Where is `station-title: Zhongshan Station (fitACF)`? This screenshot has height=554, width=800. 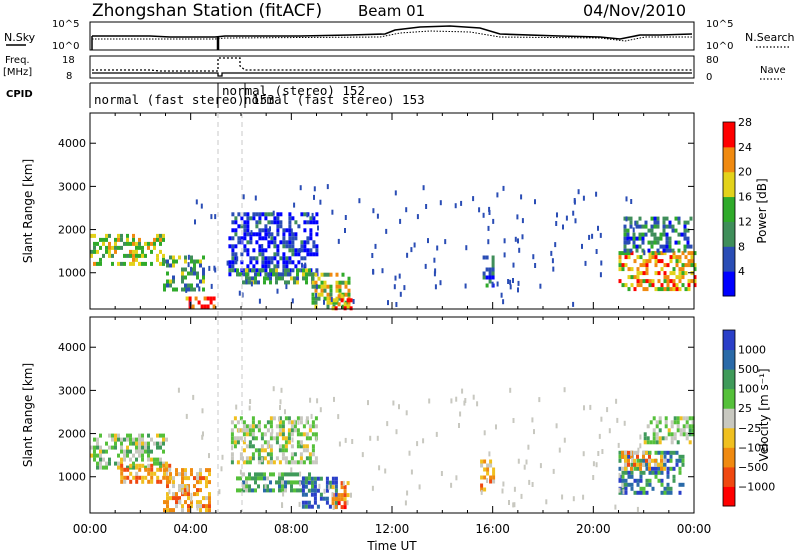 station-title: Zhongshan Station (fitACF) is located at coordinates (207, 11).